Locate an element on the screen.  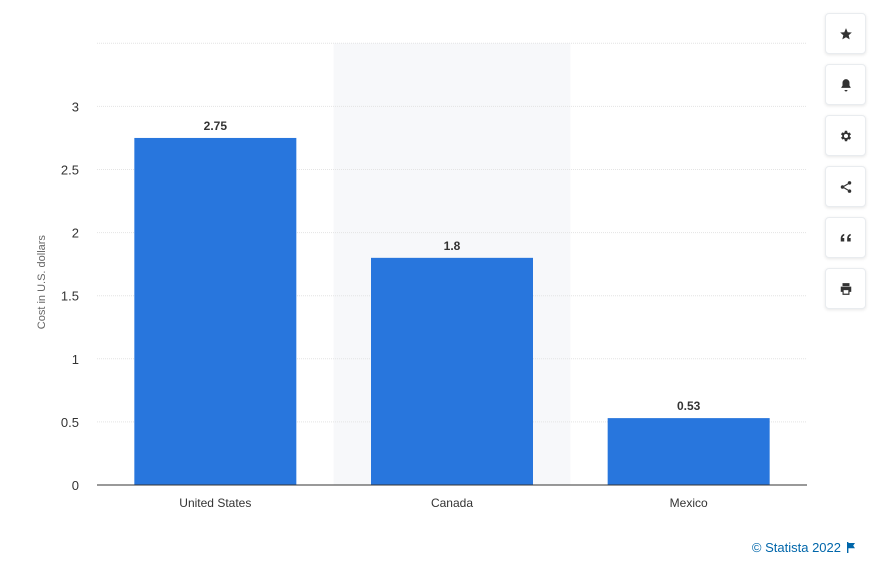
y-tick-label: 0 is located at coordinates (75, 485).